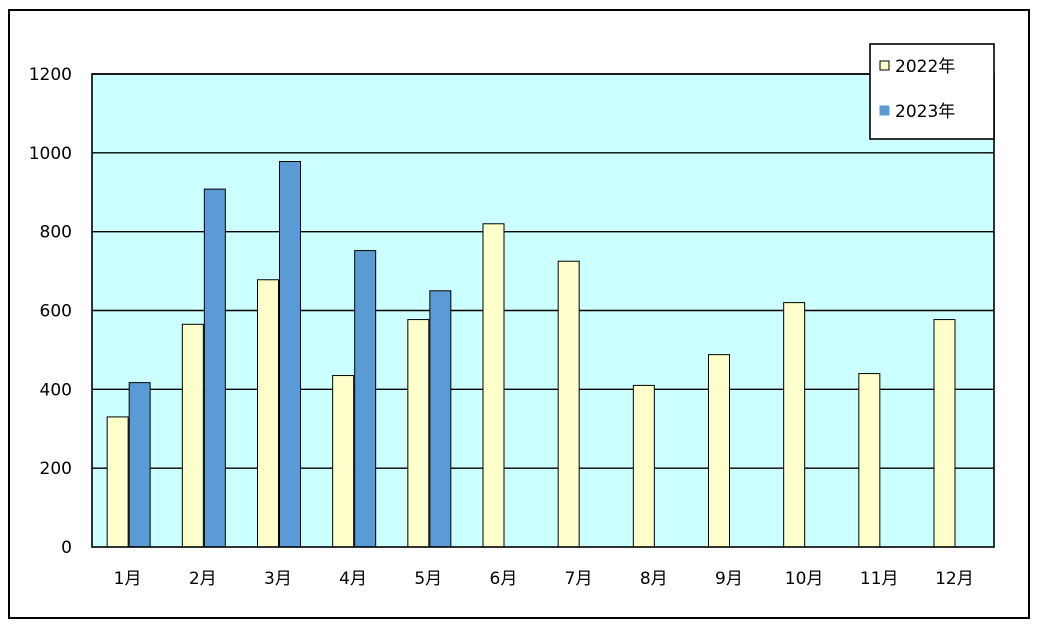  What do you see at coordinates (203, 579) in the screenshot?
I see `x-tick-label: 2月` at bounding box center [203, 579].